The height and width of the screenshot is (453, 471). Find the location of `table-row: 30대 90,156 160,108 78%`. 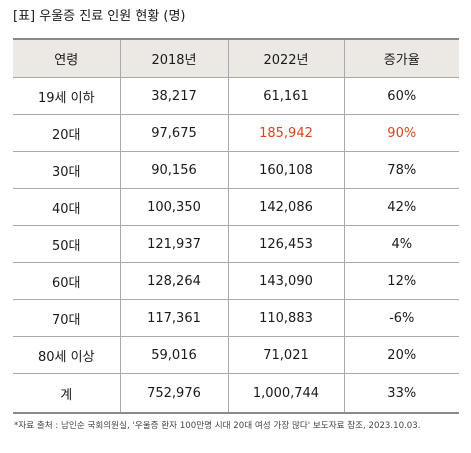

table-row: 30대 90,156 160,108 78% is located at coordinates (236, 170).